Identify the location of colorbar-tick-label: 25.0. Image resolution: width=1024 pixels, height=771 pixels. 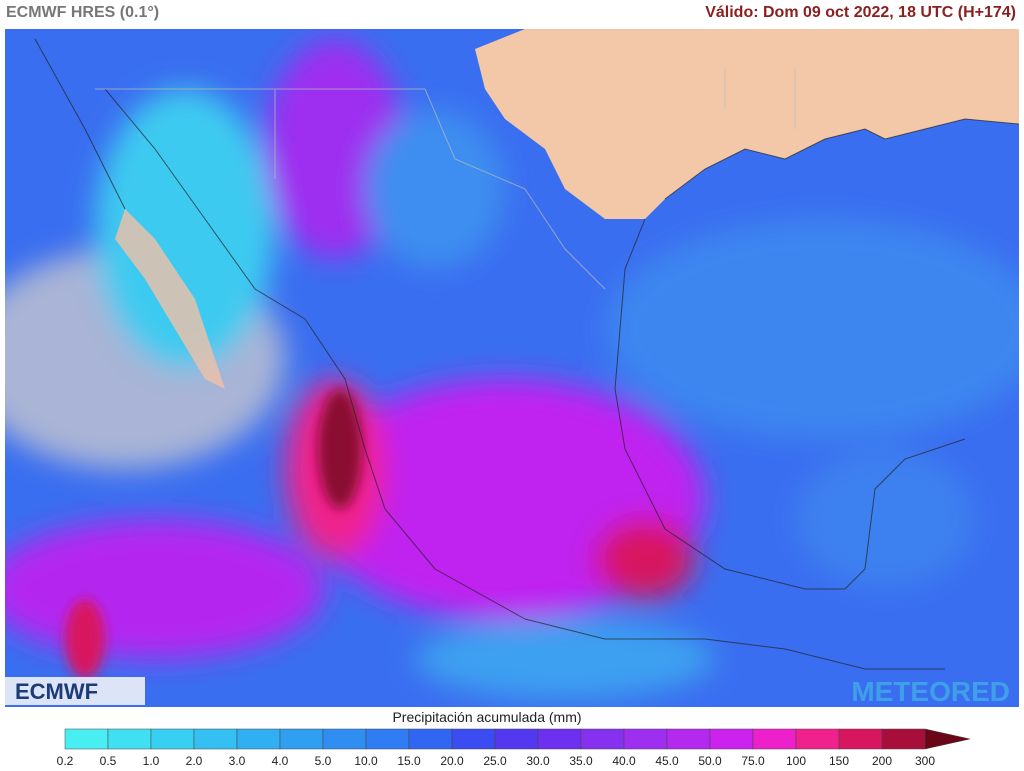
(495, 761).